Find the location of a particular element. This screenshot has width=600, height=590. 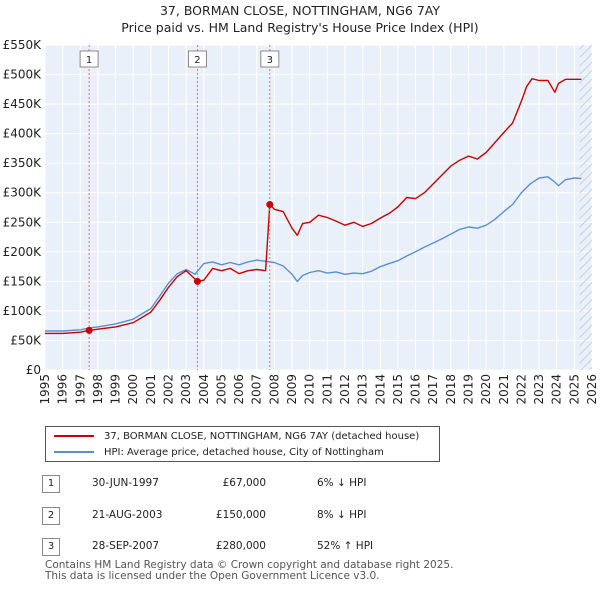

x-tick-label: 2016 is located at coordinates (416, 389).